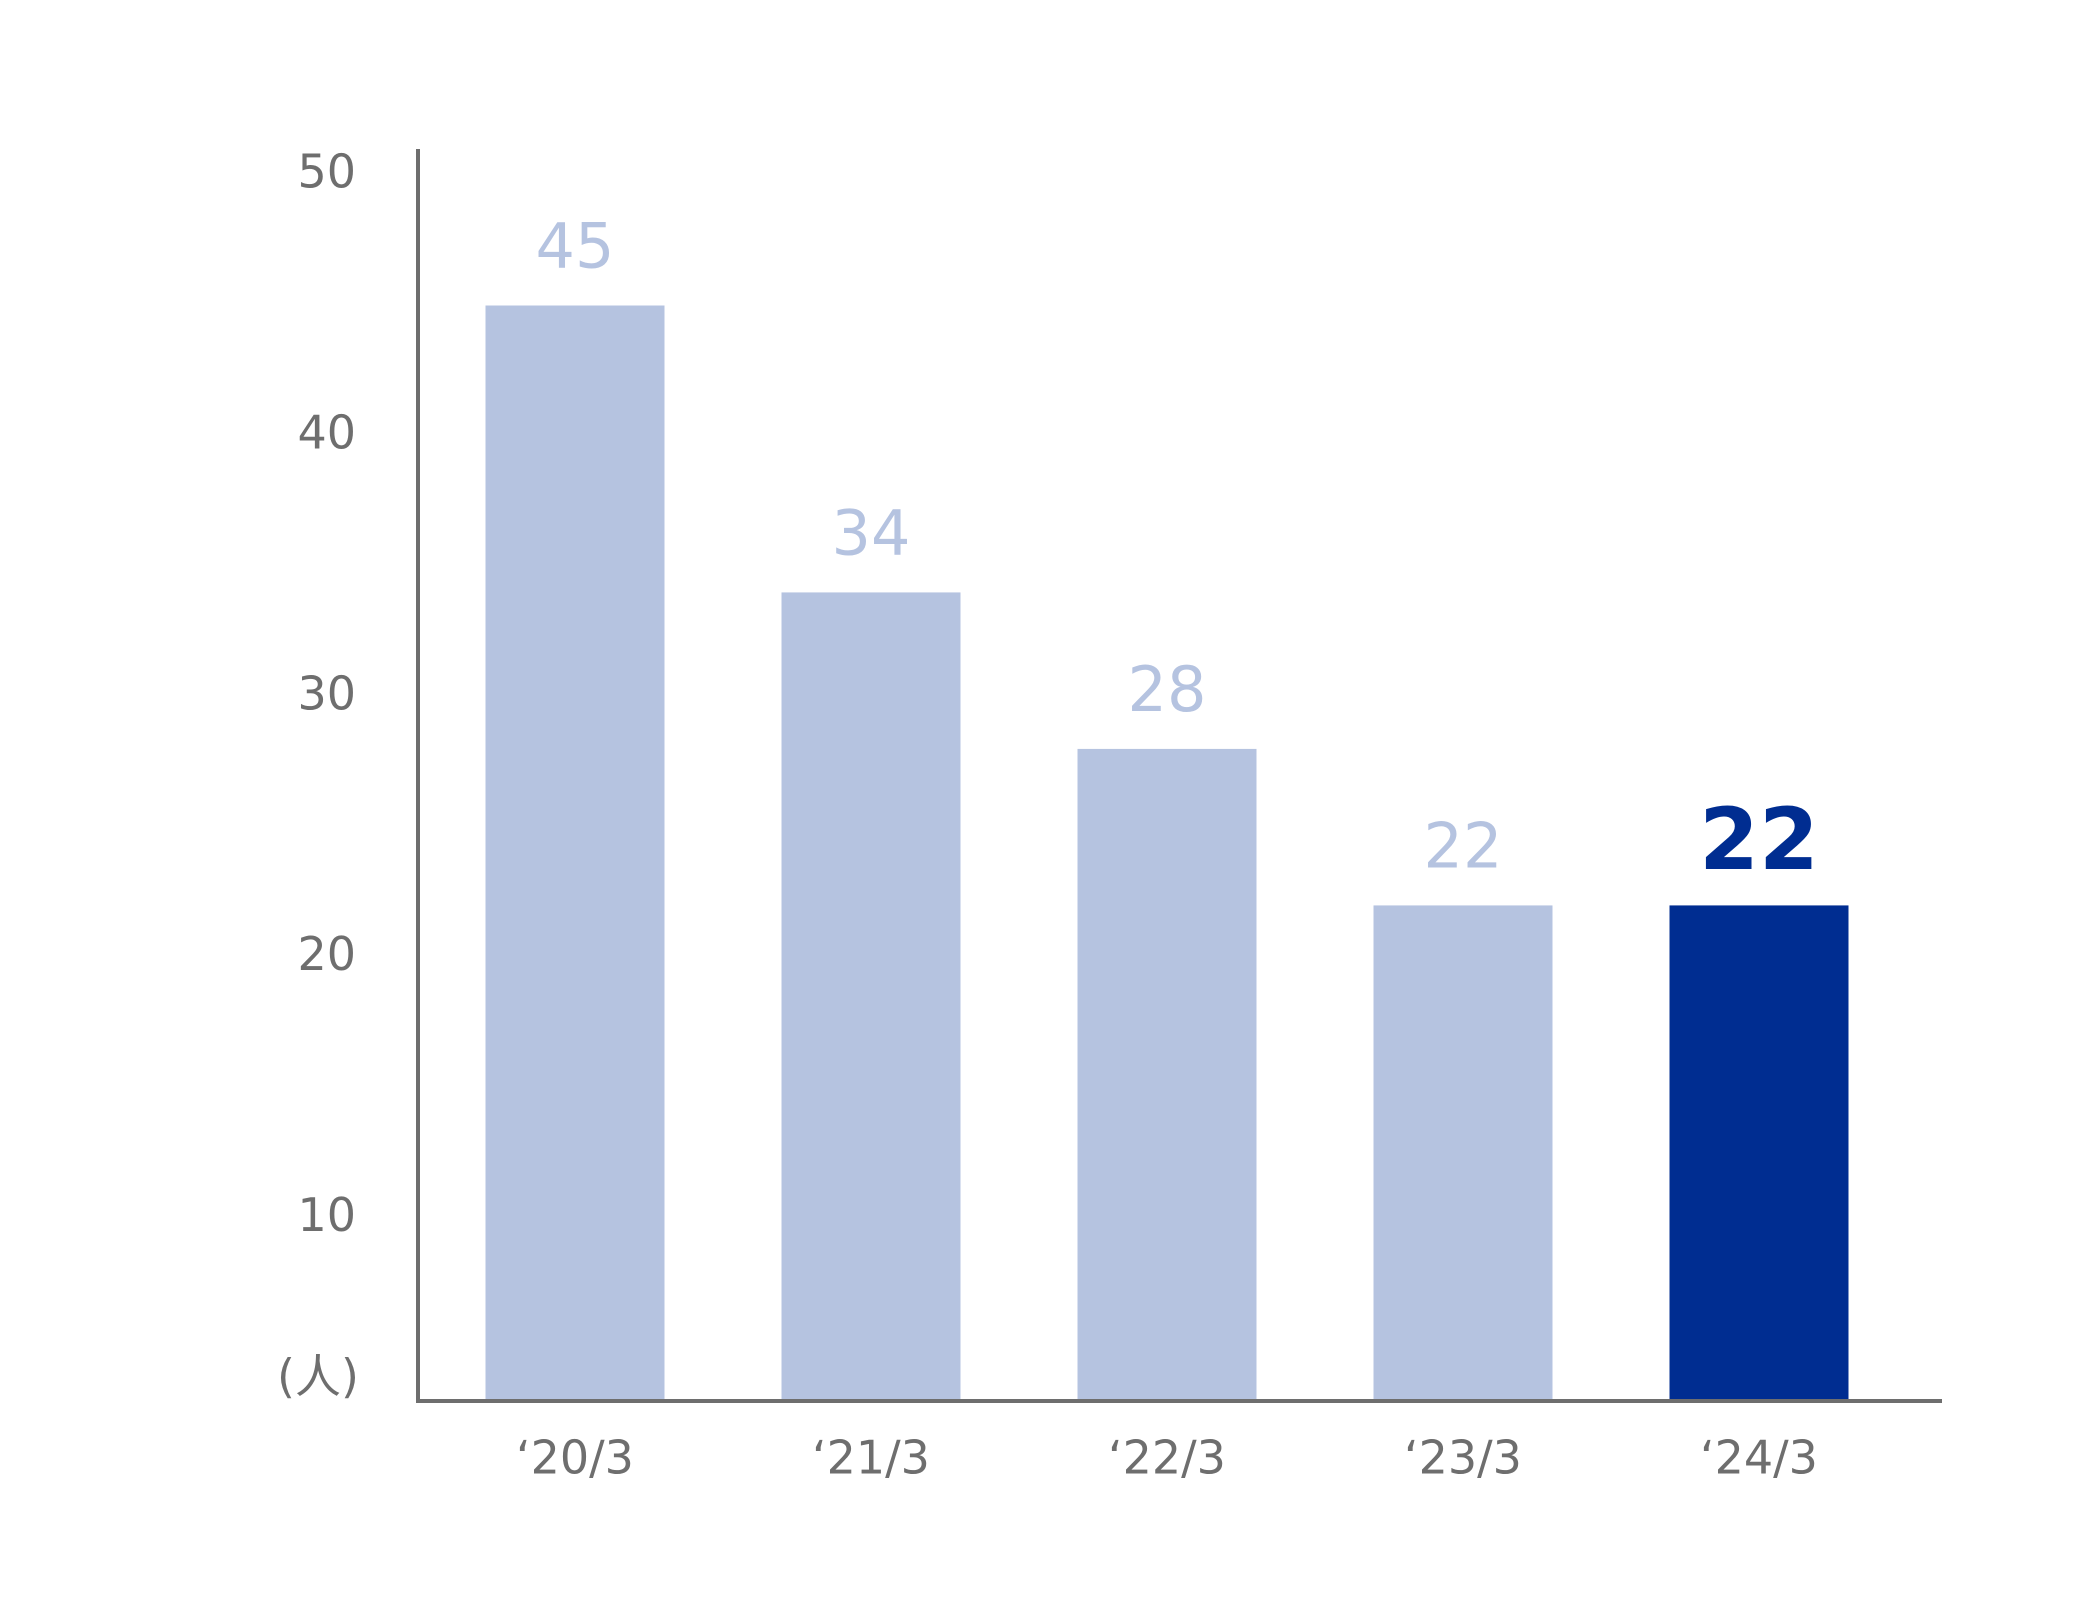 The width and height of the screenshot is (2100, 1606). I want to click on x-tick-label: ‘21/3, so click(871, 1458).